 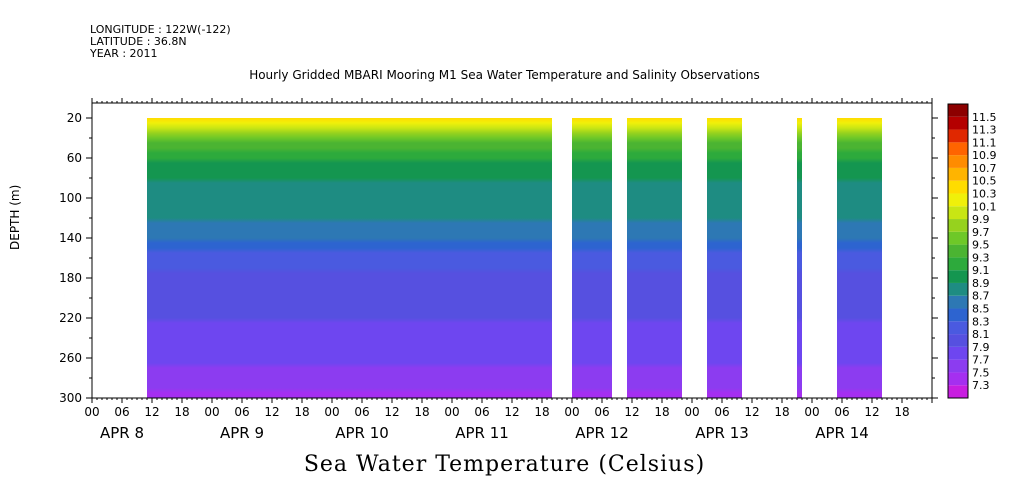 I want to click on colorbar-label: 11.3, so click(x=984, y=130).